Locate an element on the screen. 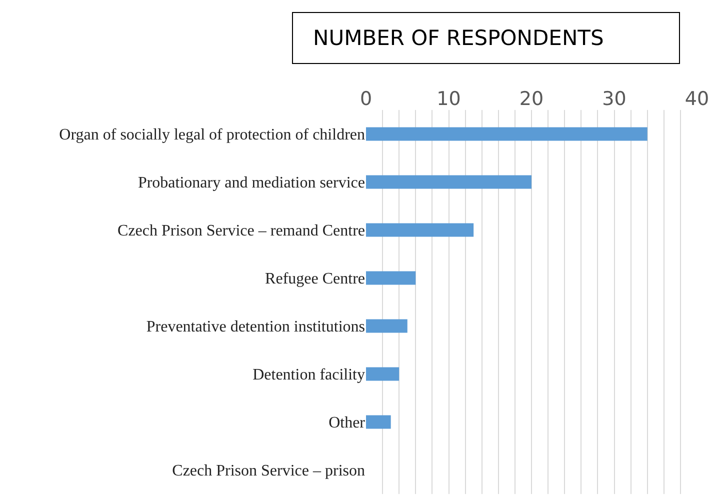 The width and height of the screenshot is (711, 499). chart-title: NUMBER OF RESPONDENTS is located at coordinates (486, 38).